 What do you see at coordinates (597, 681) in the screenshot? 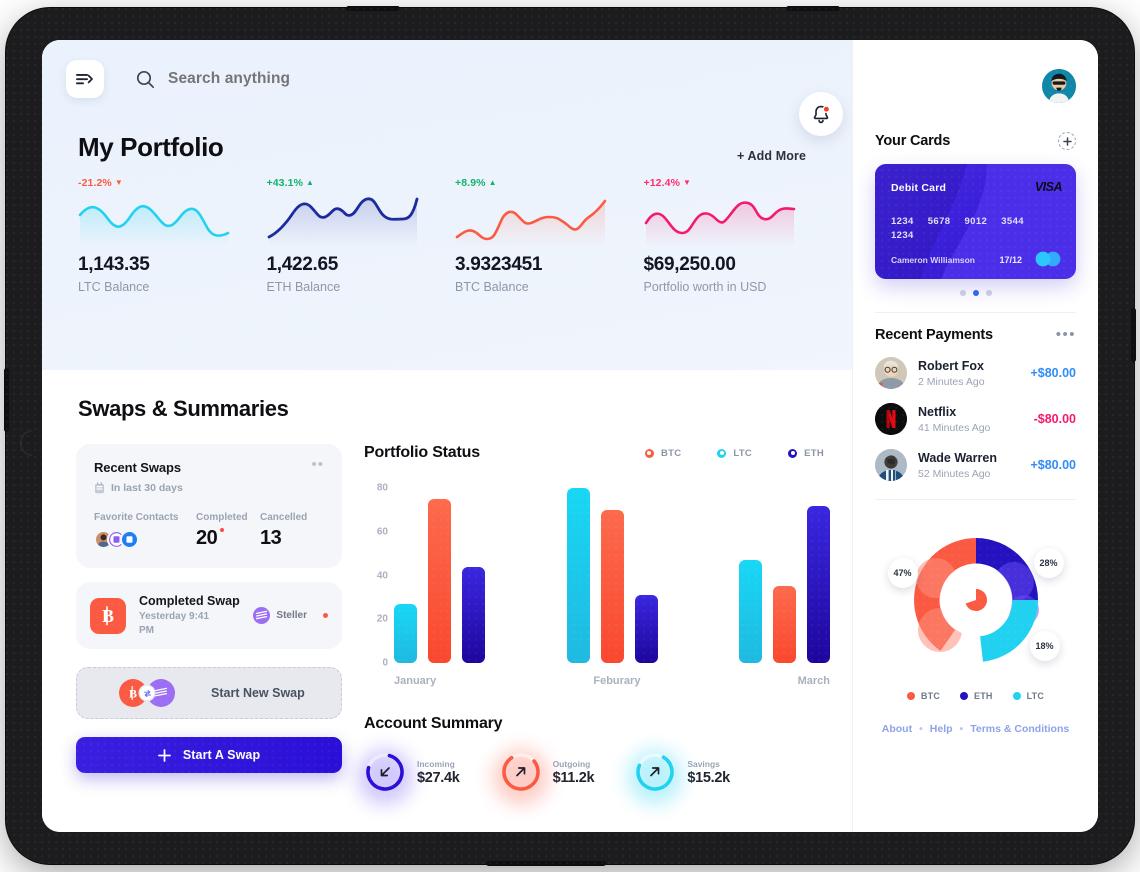
I see `x-axis: January Feburary March` at bounding box center [597, 681].